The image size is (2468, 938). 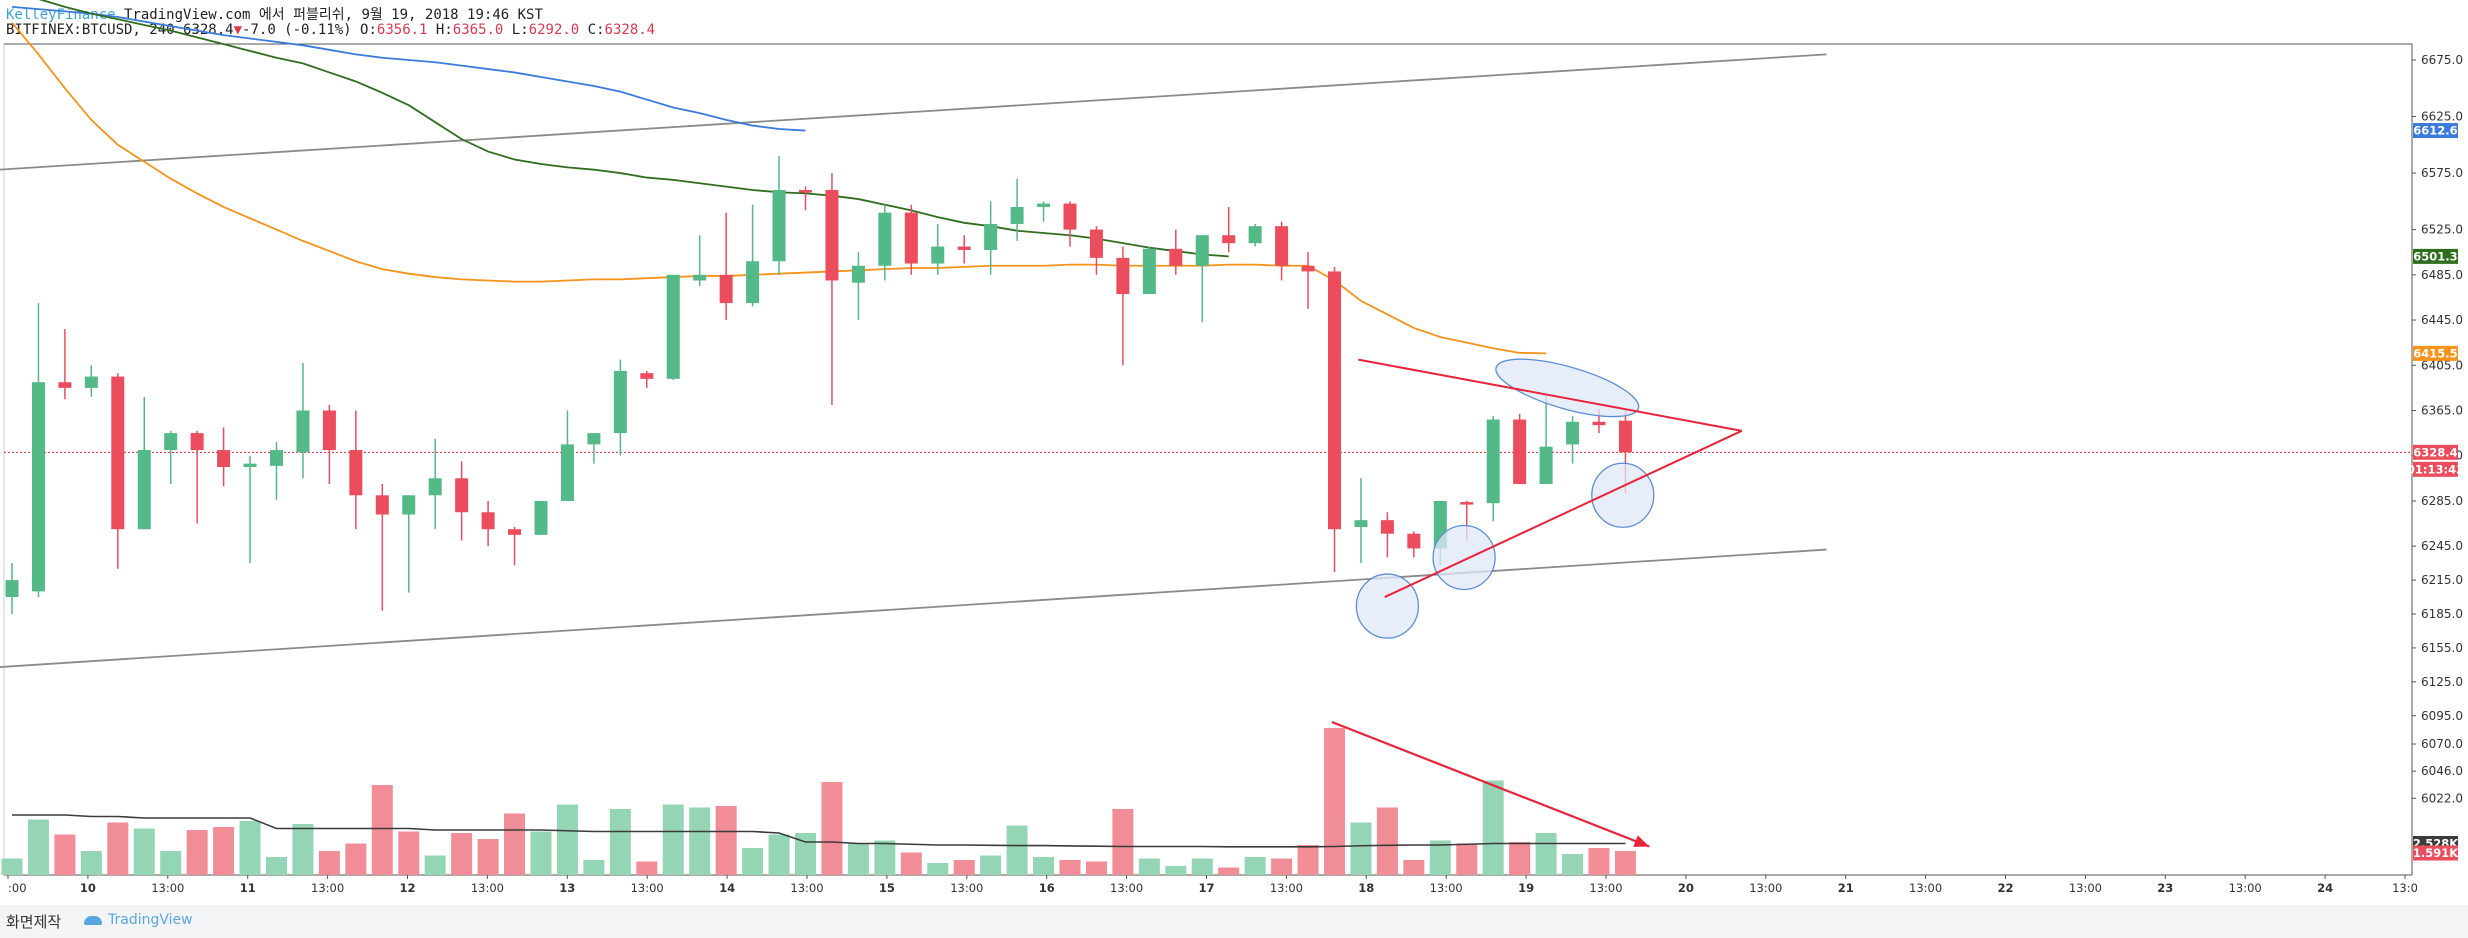 I want to click on volume-last-tag-bg, so click(x=2435, y=853).